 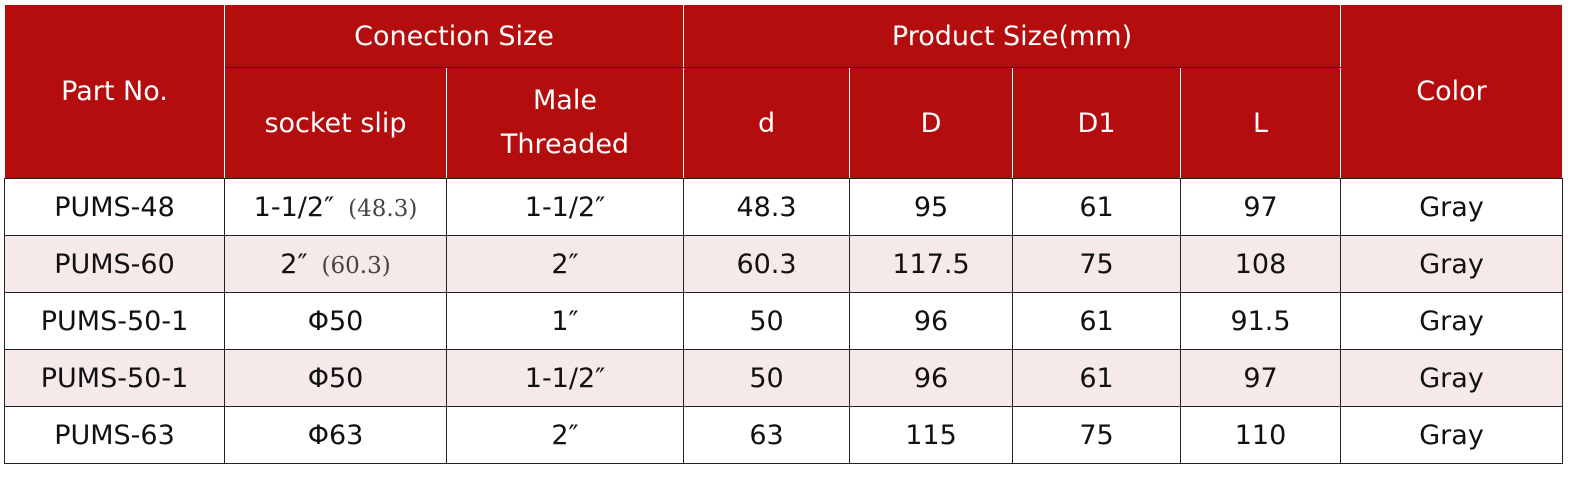 I want to click on table-cell: Φ50, so click(x=335, y=378).